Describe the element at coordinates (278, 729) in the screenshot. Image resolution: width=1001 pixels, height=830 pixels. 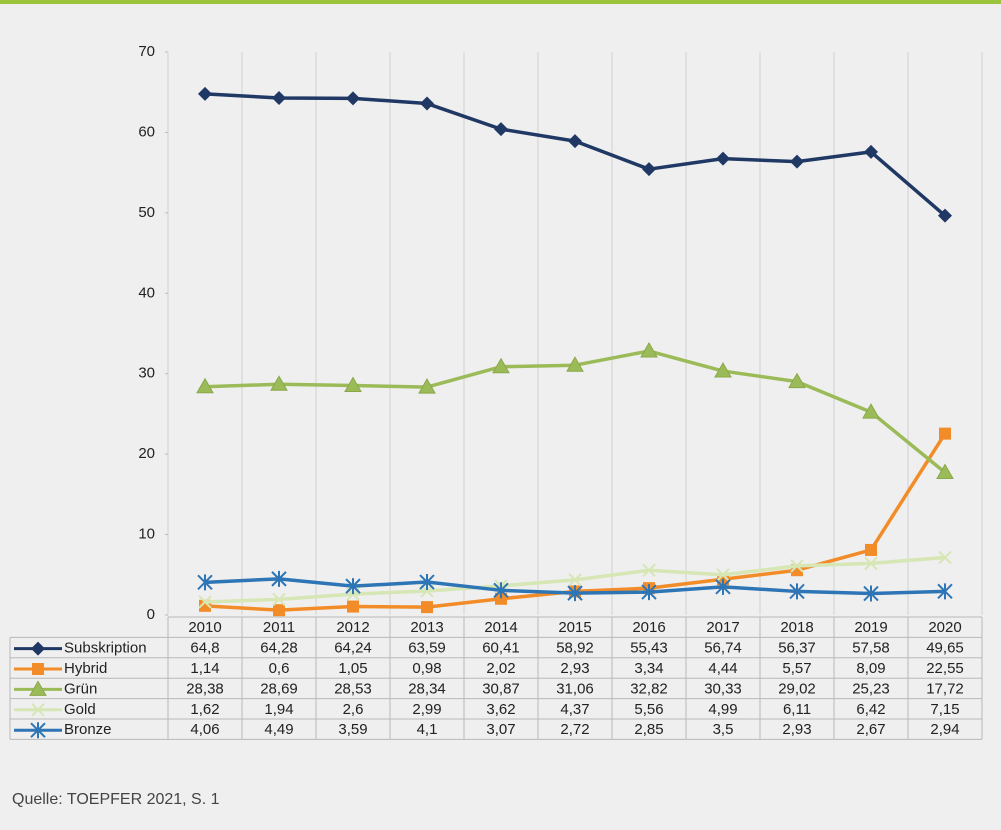
I see `data-label: 4,49` at that location.